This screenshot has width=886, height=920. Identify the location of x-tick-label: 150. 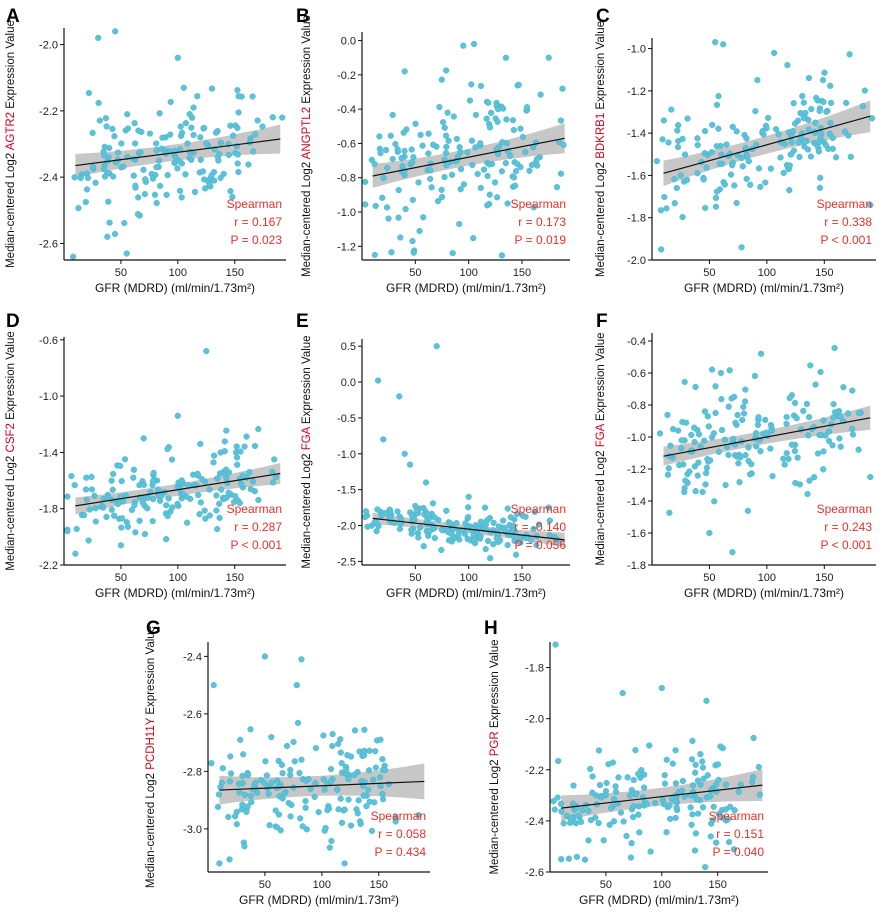
(235, 273).